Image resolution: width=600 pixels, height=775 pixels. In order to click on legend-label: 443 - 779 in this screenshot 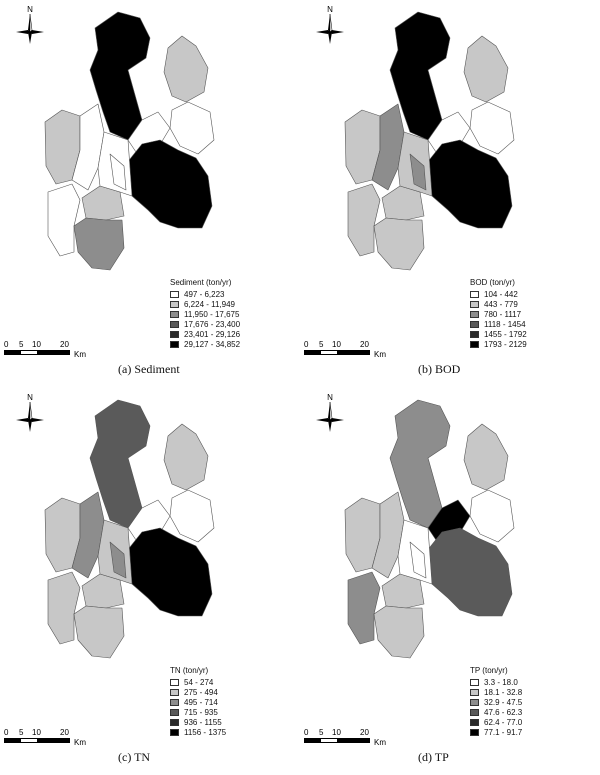, I will do `click(501, 304)`.